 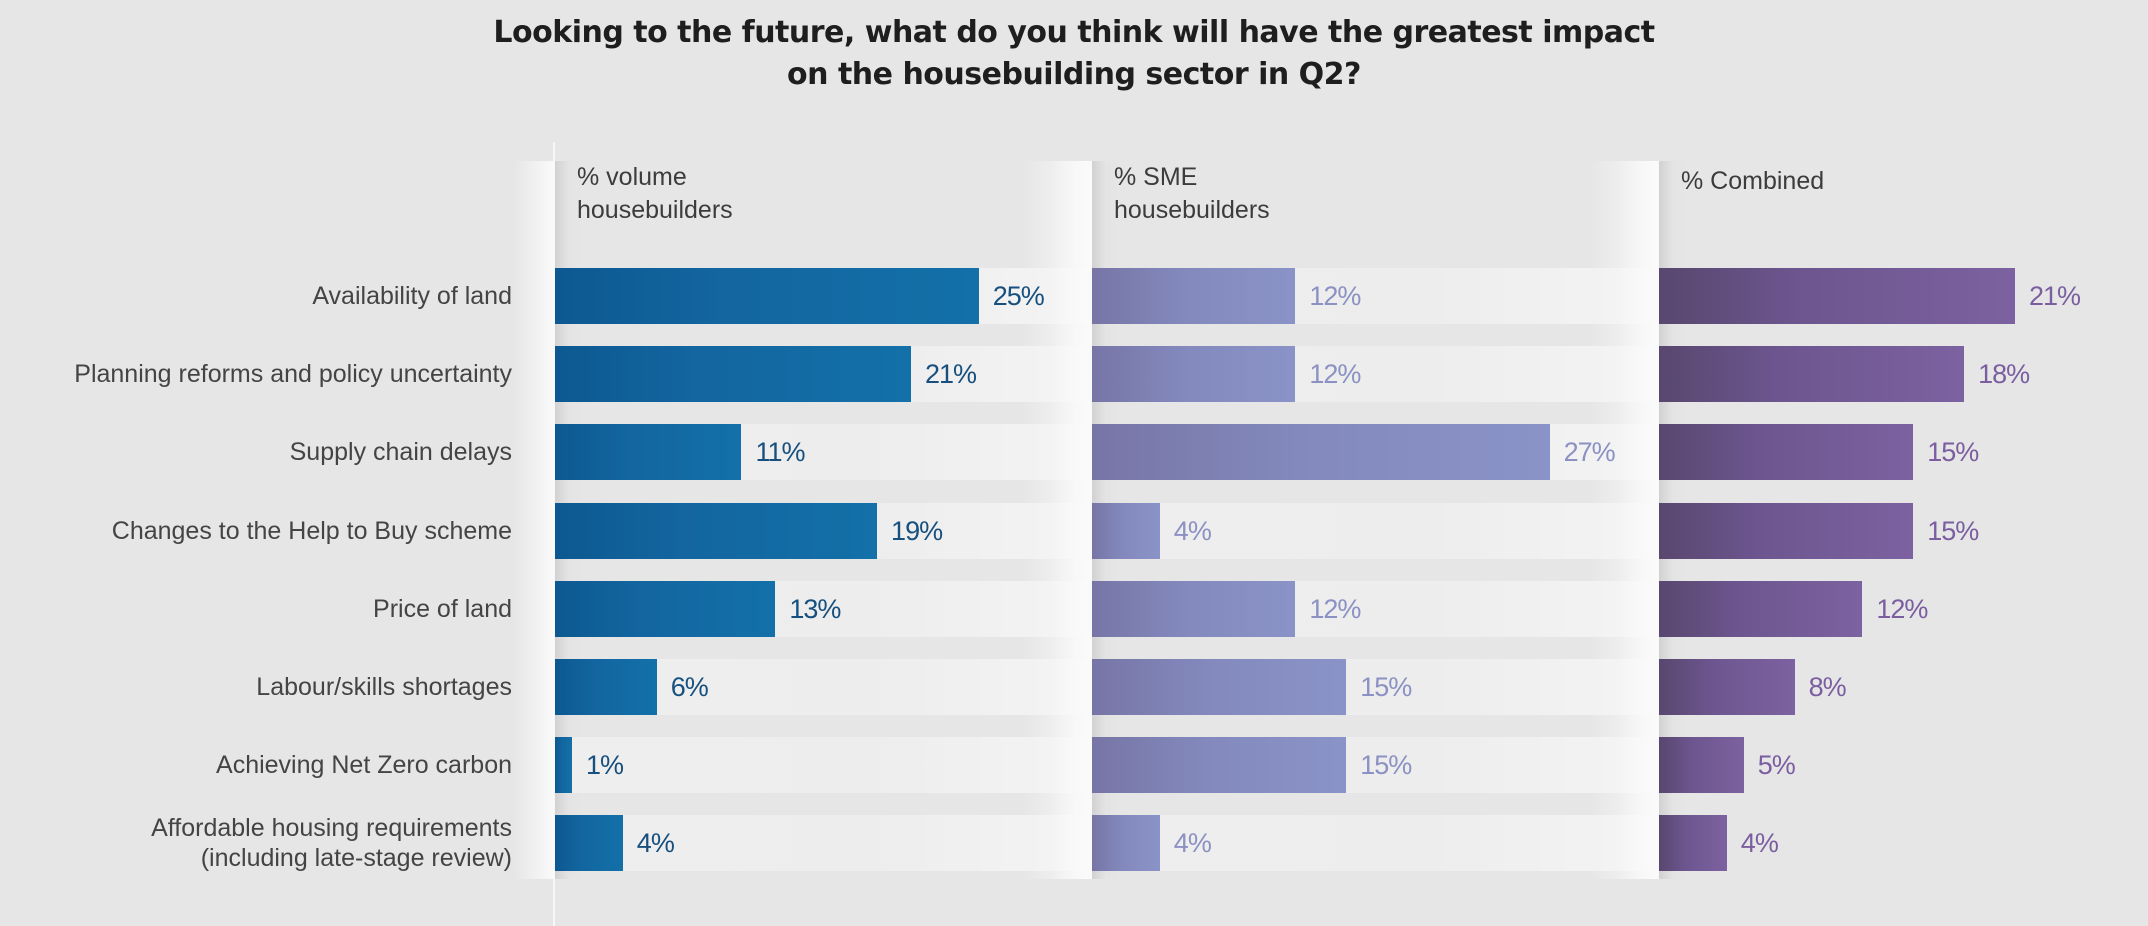 What do you see at coordinates (780, 452) in the screenshot?
I see `data-label: 11%` at bounding box center [780, 452].